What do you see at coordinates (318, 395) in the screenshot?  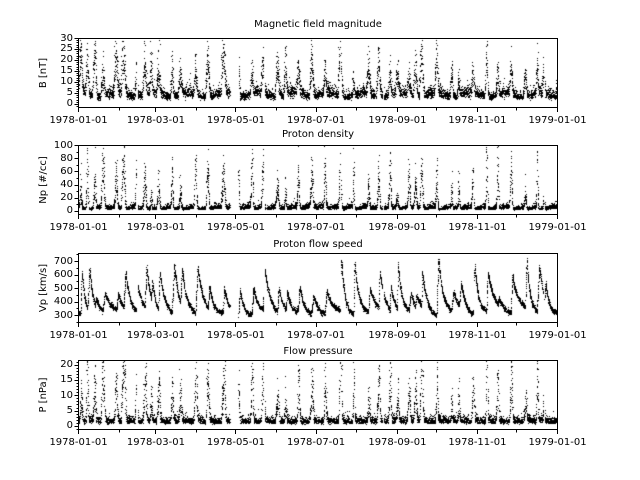 I see `scatter-plot-flow-pressure` at bounding box center [318, 395].